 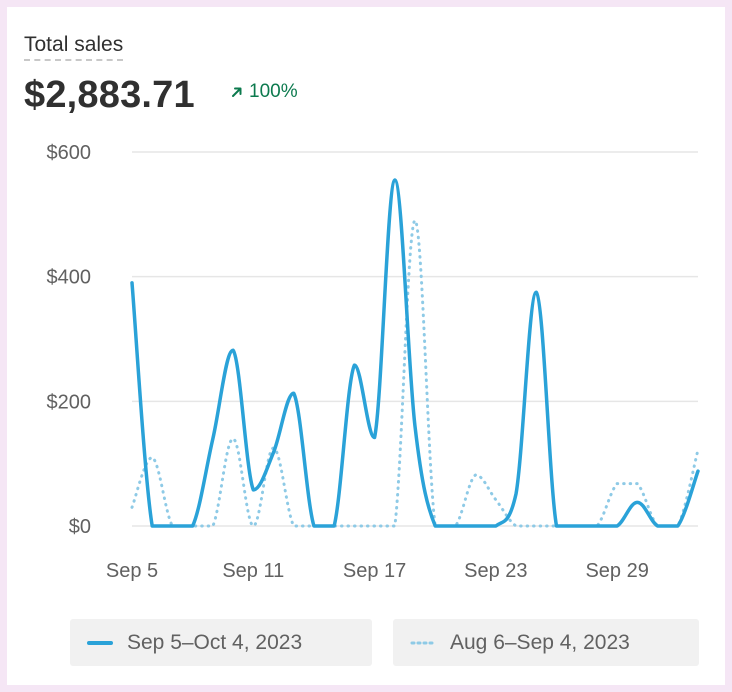 I want to click on metric-change-value: 100%, so click(x=273, y=91).